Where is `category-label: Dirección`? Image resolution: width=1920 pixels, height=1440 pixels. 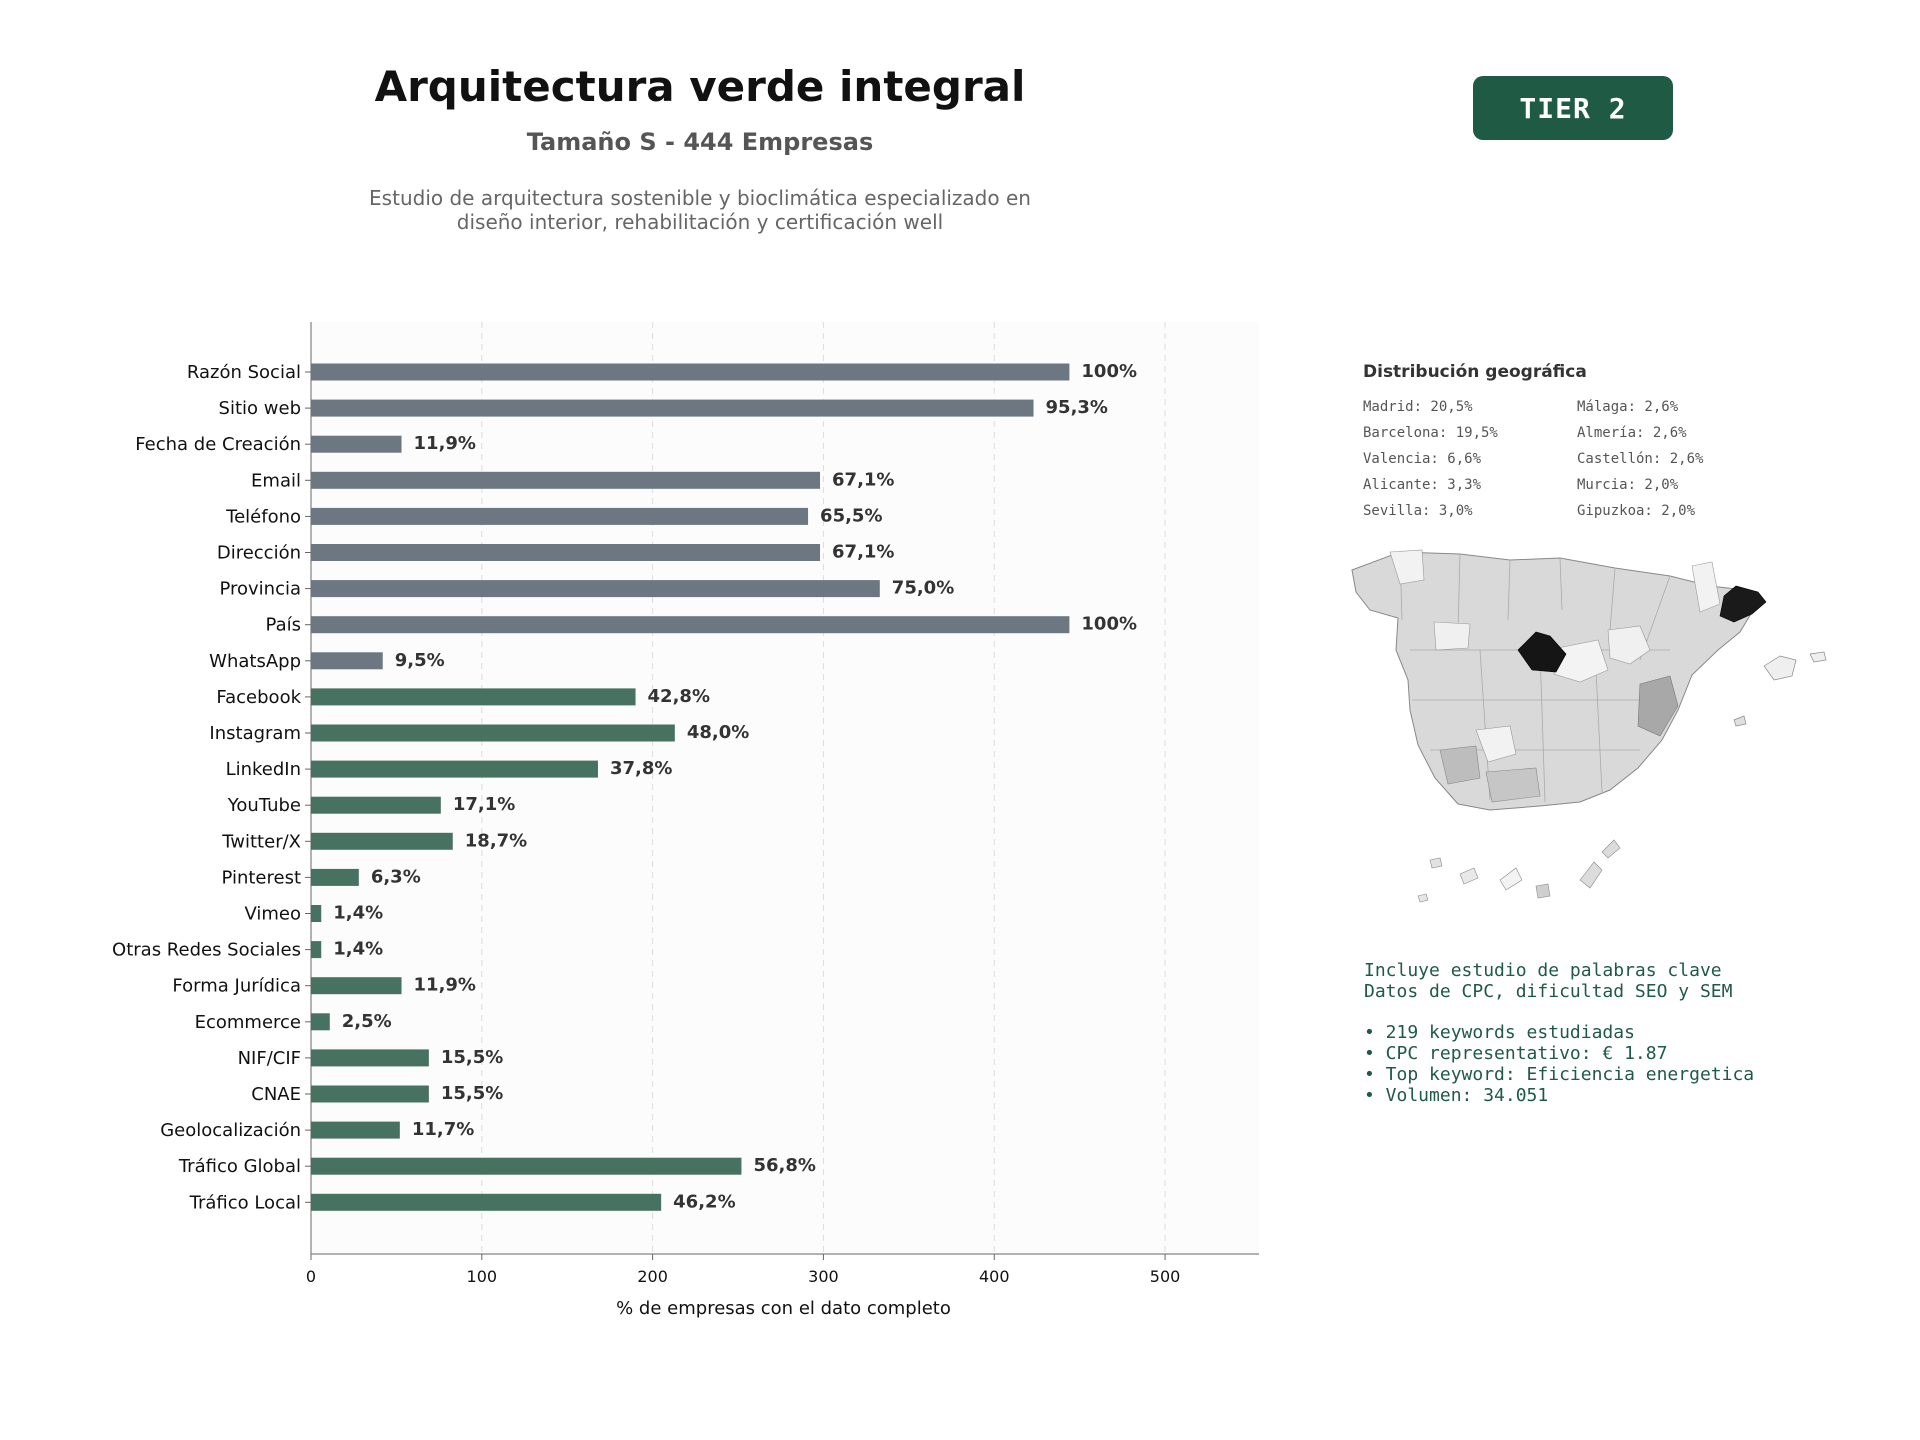
category-label: Dirección is located at coordinates (259, 553).